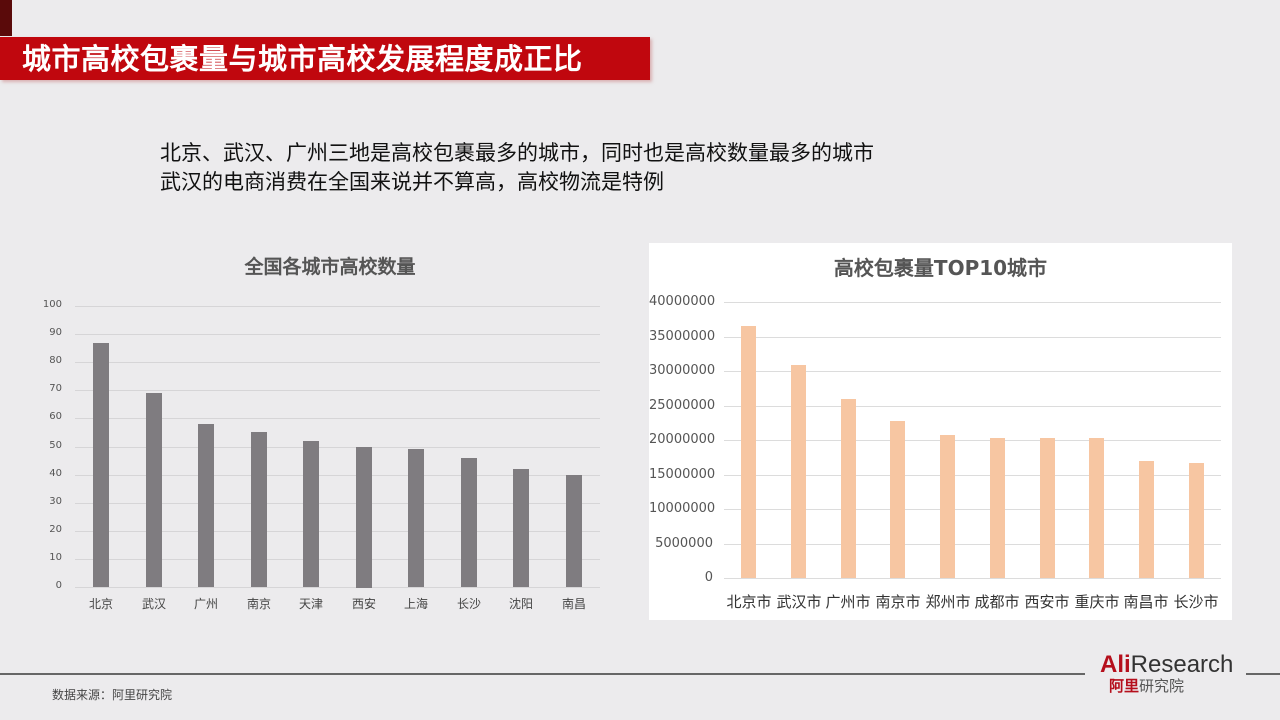  I want to click on x-tick-label: 沈阳, so click(520, 604).